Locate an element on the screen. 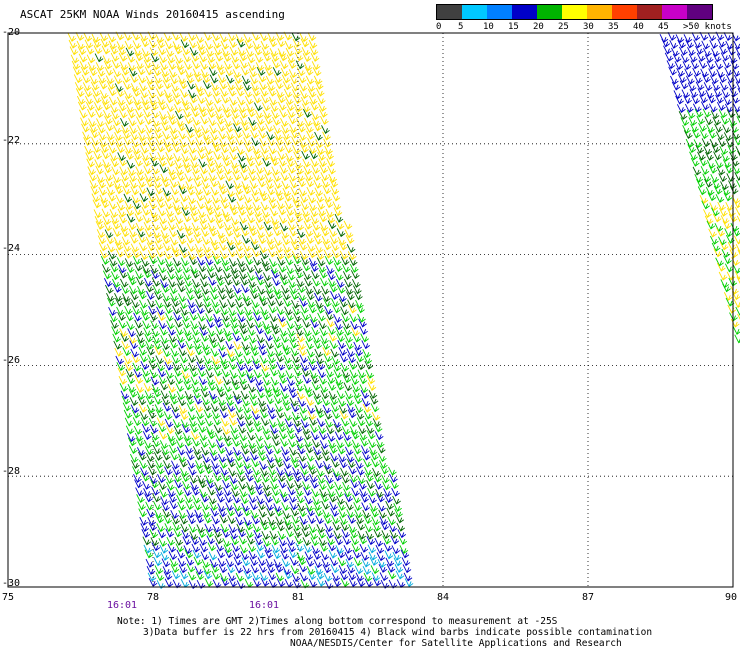 The width and height of the screenshot is (740, 650). legend-label: 20 is located at coordinates (538, 27).